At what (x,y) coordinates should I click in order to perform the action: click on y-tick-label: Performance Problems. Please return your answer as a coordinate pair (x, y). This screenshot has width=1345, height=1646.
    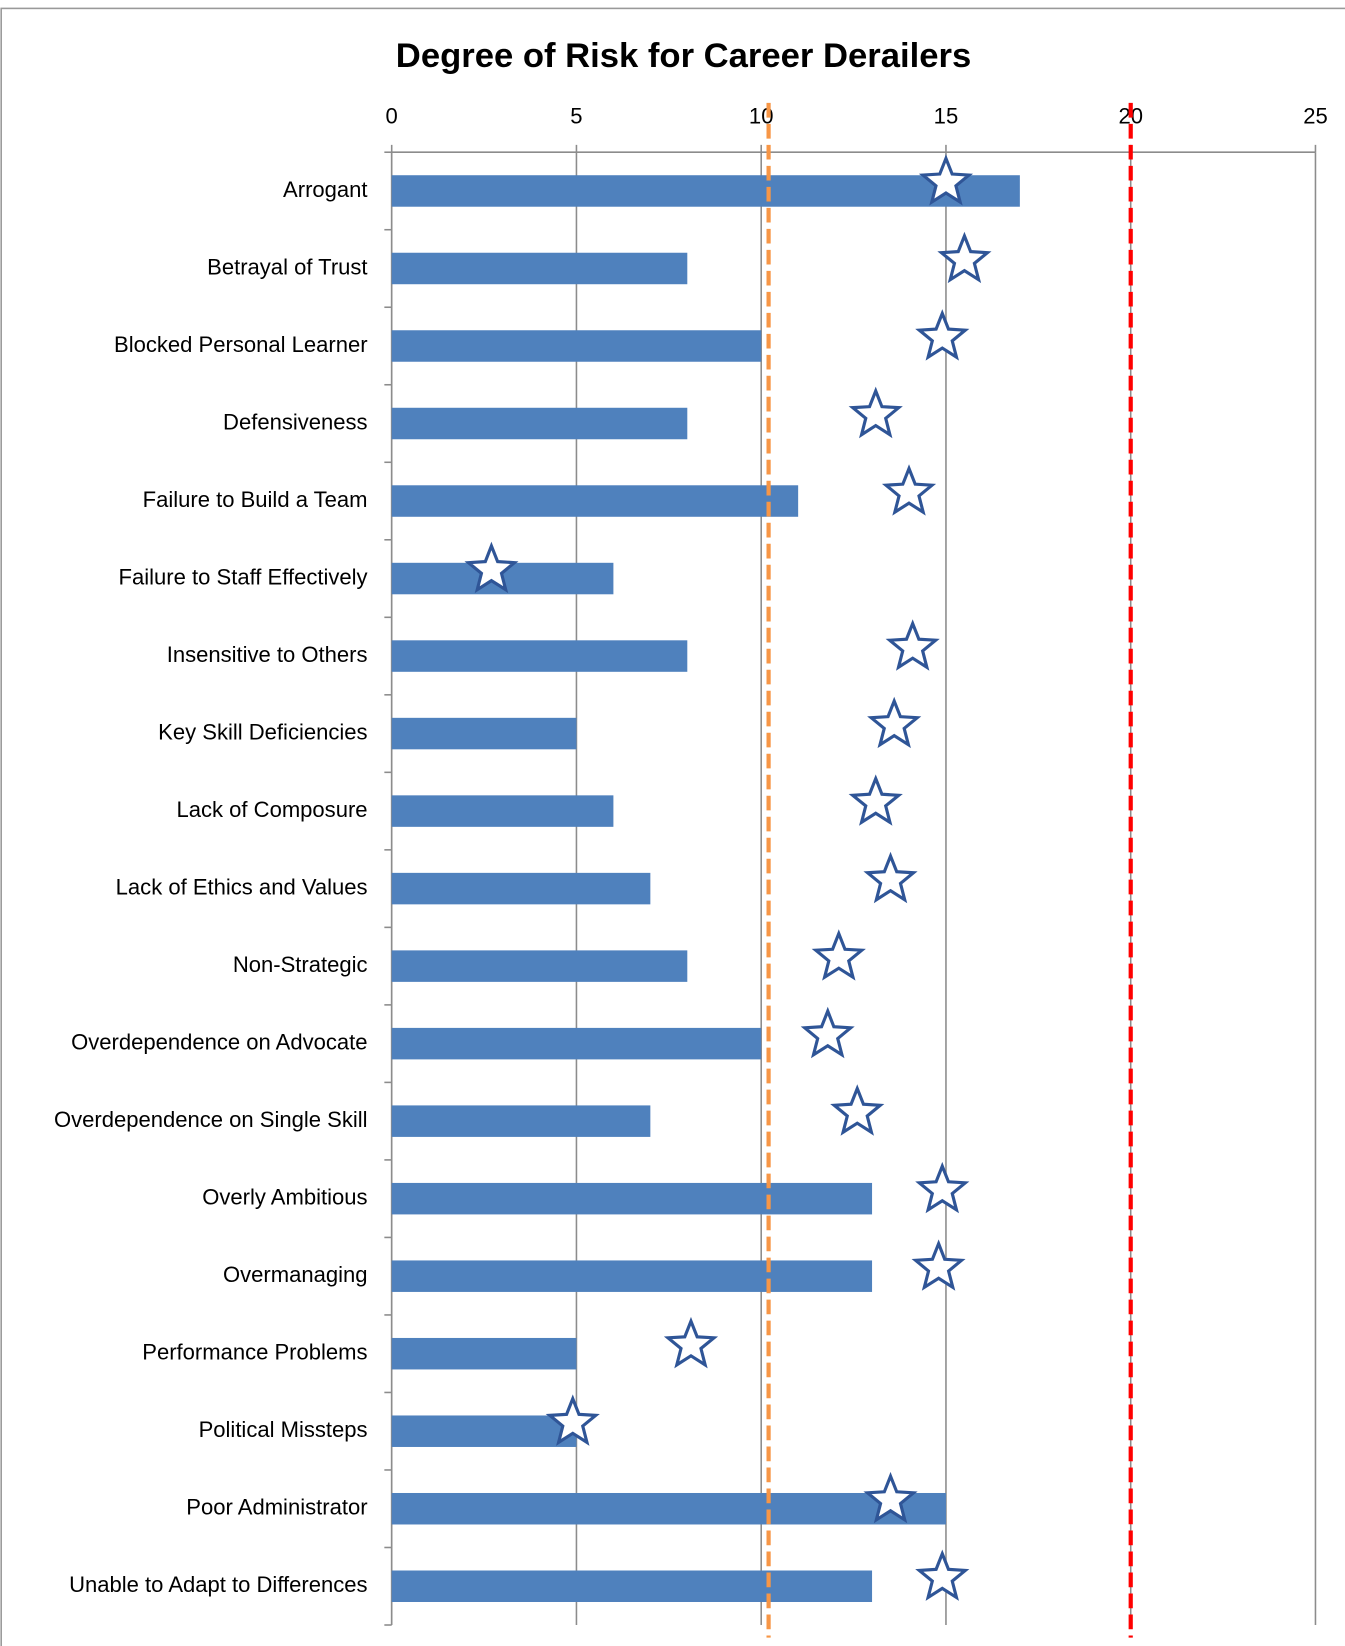
    Looking at the image, I should click on (254, 1352).